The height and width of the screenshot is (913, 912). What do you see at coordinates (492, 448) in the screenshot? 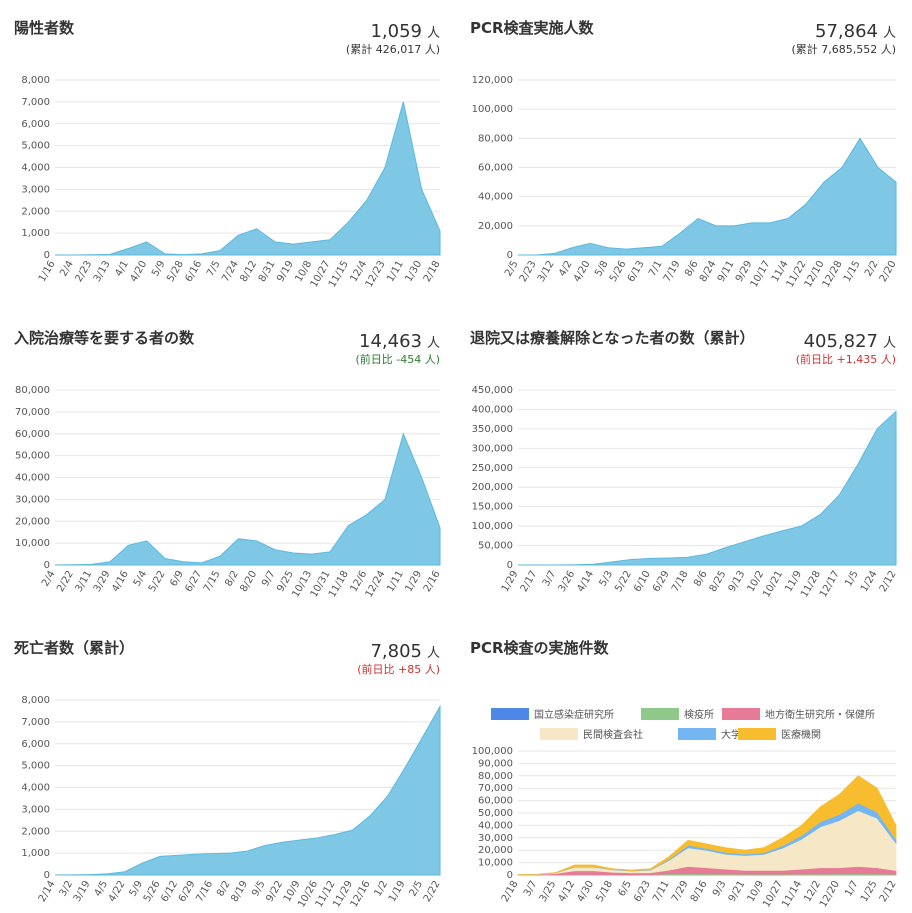
I see `y-tick-label: 300,000` at bounding box center [492, 448].